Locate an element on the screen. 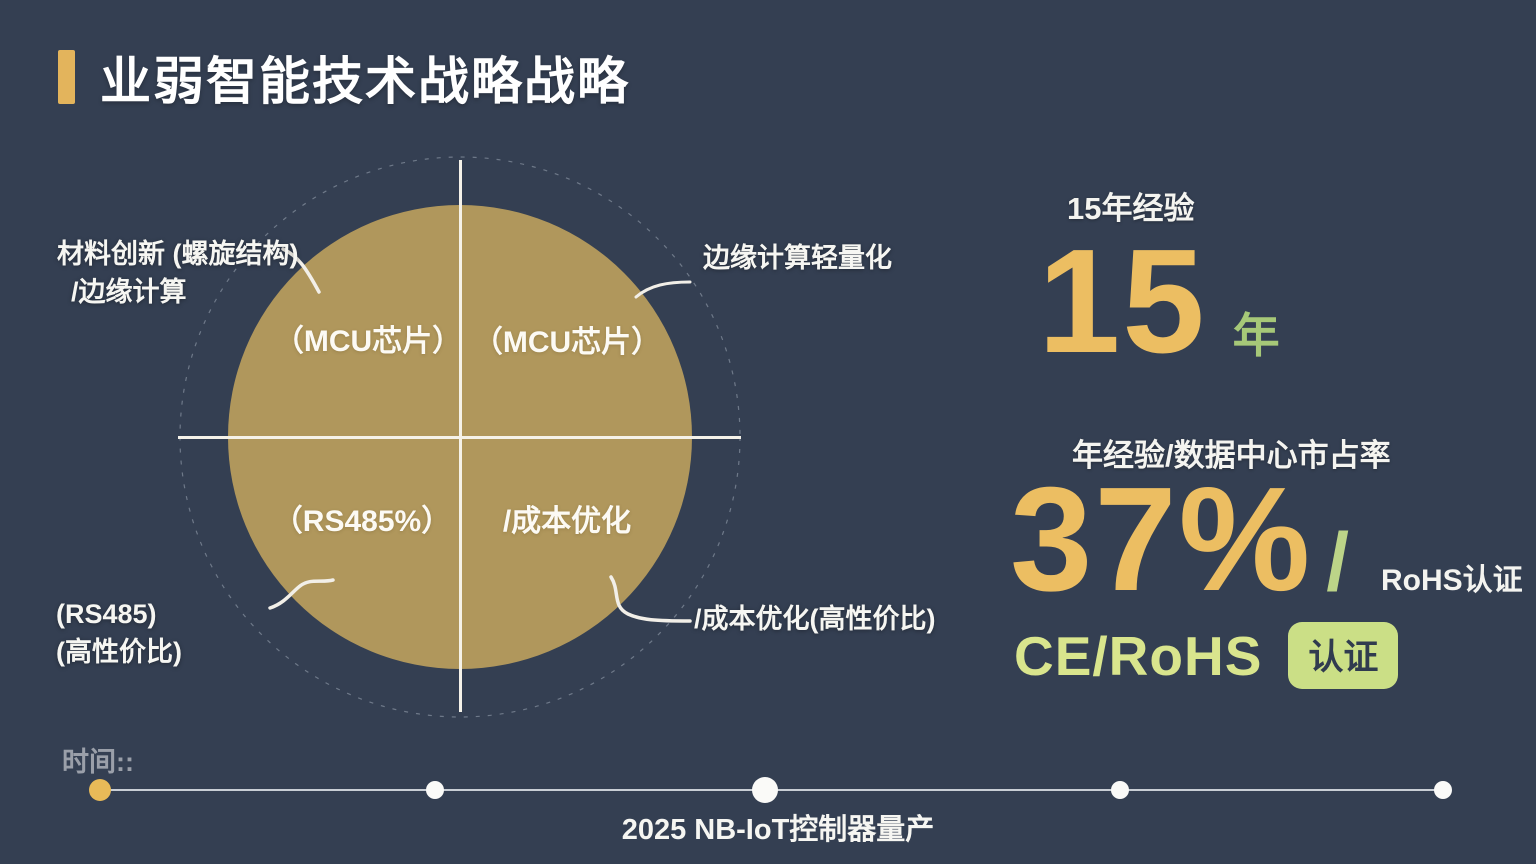  callout-top-left-line2: /边缘计算 is located at coordinates (129, 291).